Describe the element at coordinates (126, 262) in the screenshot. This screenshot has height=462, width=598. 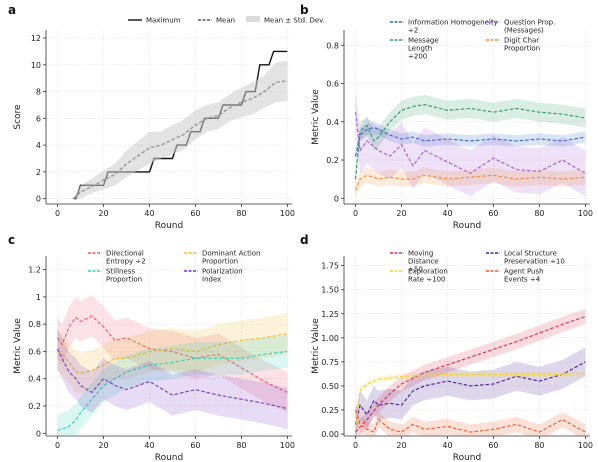
I see `legend-label-line: Entropy ÷2` at that location.